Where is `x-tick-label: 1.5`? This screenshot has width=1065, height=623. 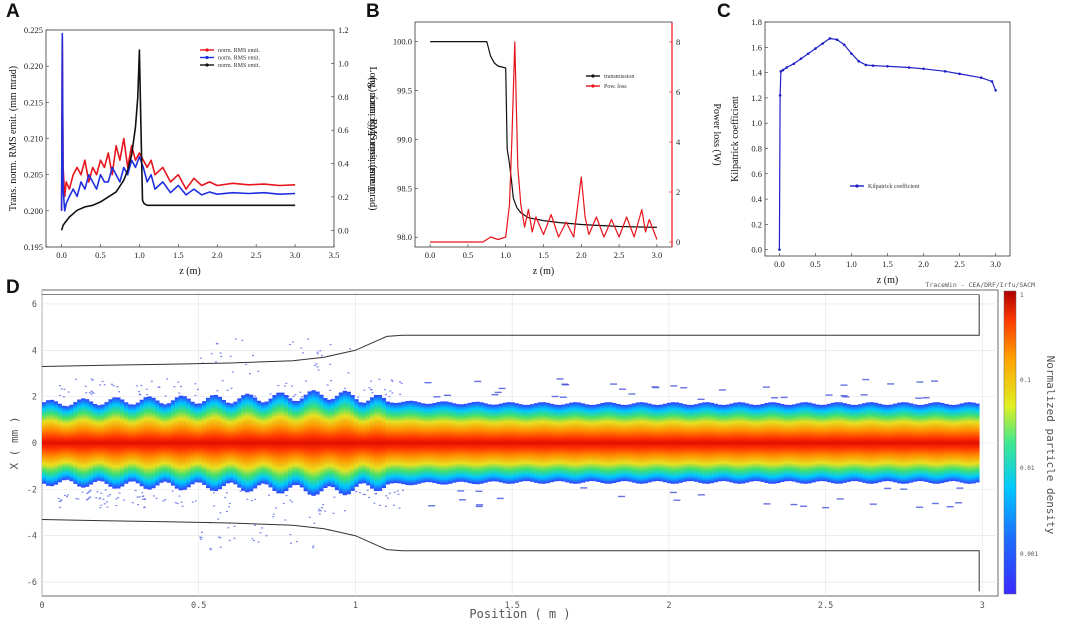
x-tick-label: 1.5 is located at coordinates (887, 264).